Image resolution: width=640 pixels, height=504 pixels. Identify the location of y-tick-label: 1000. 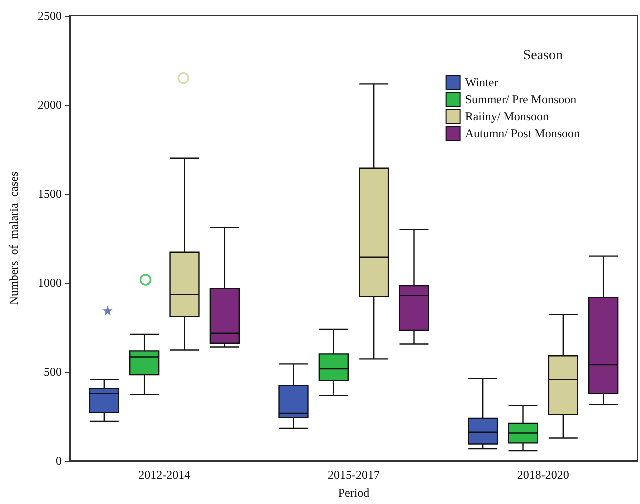
(50, 283).